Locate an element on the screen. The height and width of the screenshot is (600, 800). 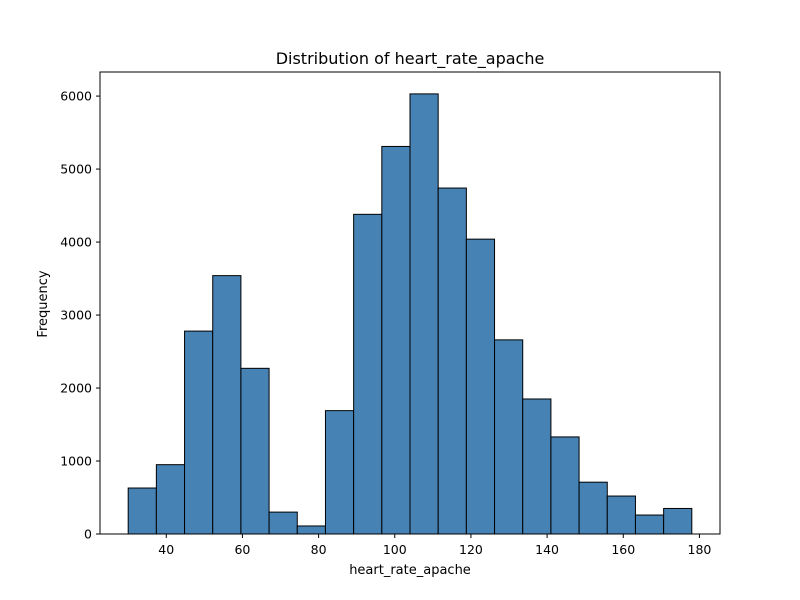
x-tick-label: 60 is located at coordinates (242, 549).